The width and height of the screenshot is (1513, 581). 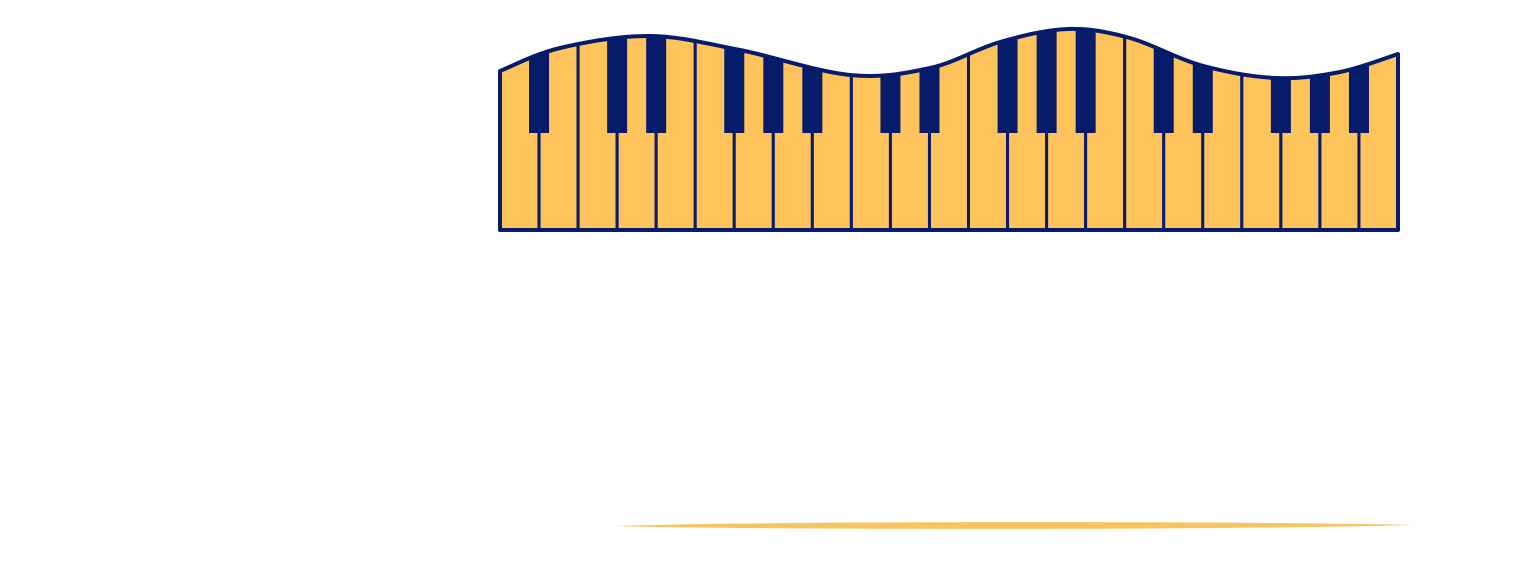 I want to click on tapered-underline-decoration, so click(x=1014, y=525).